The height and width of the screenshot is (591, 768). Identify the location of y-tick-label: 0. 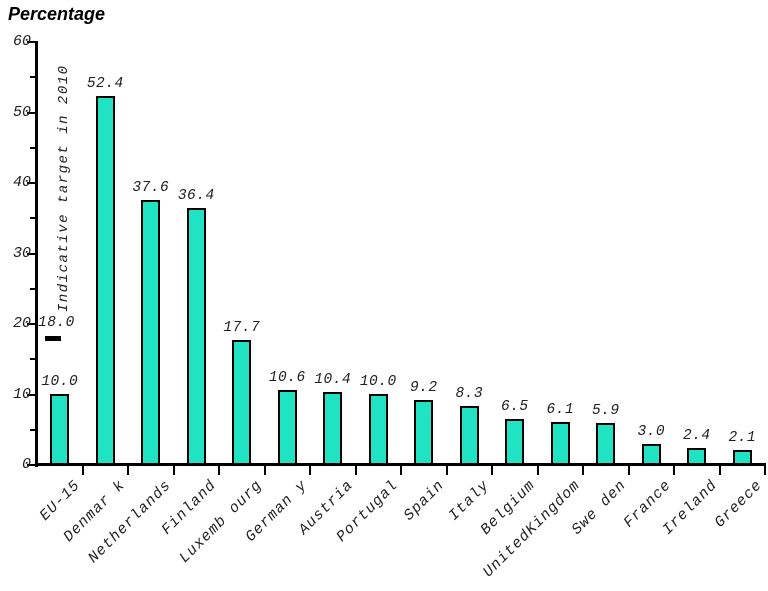
(26, 464).